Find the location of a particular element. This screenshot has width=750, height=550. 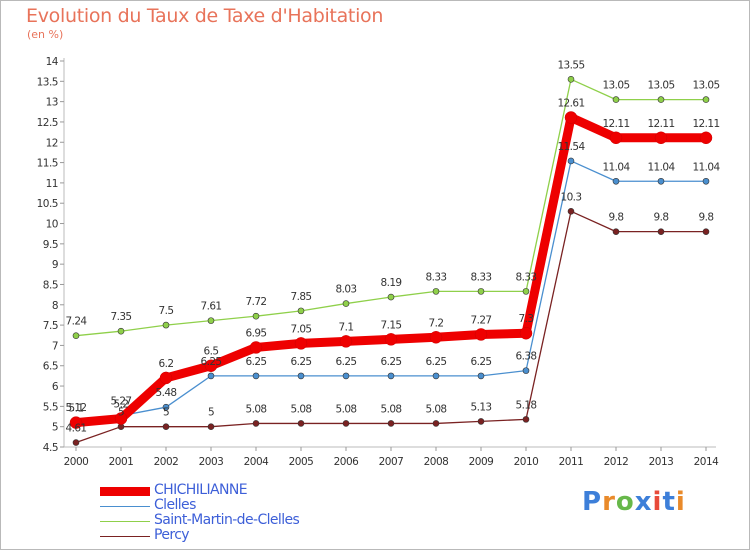

y-tick-label: 8 is located at coordinates (55, 306).